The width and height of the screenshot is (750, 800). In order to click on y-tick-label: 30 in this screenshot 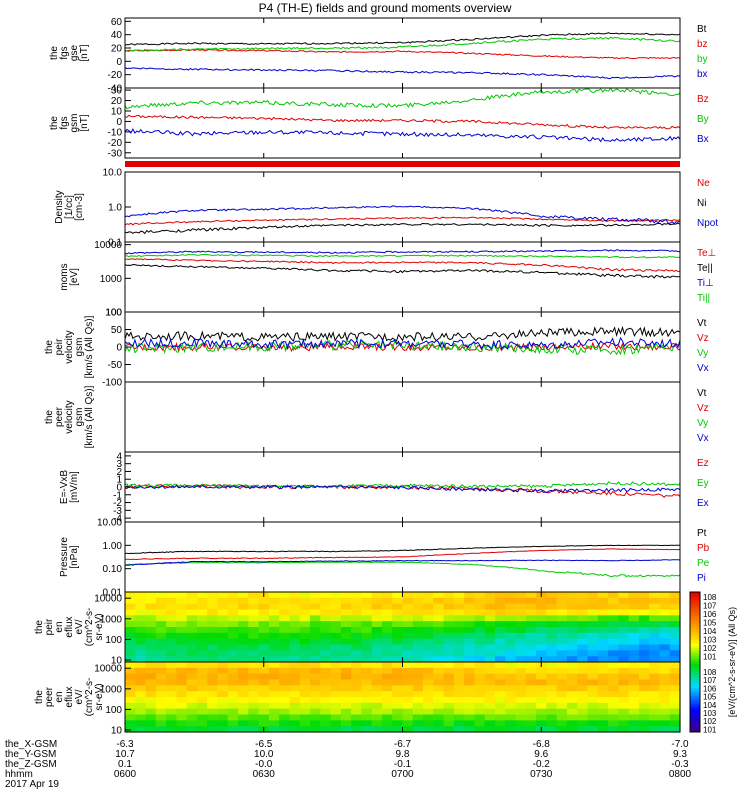, I will do `click(117, 91)`.